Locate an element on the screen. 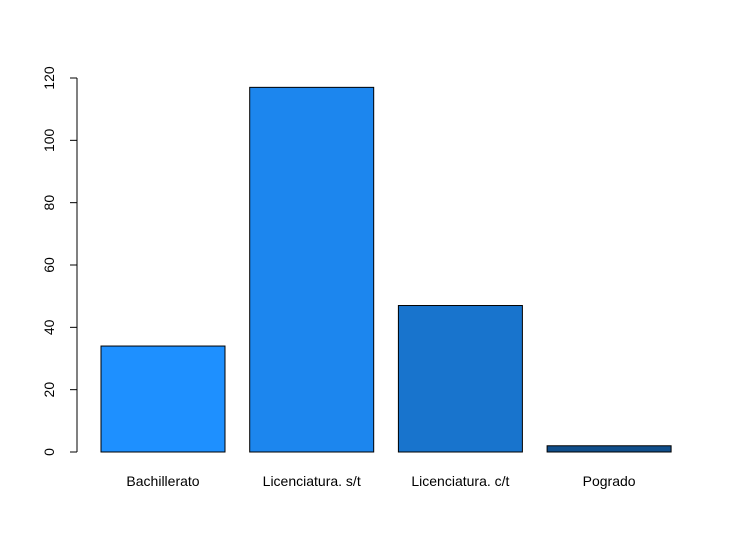 This screenshot has height=555, width=734. y-tick-label: 40 is located at coordinates (49, 327).